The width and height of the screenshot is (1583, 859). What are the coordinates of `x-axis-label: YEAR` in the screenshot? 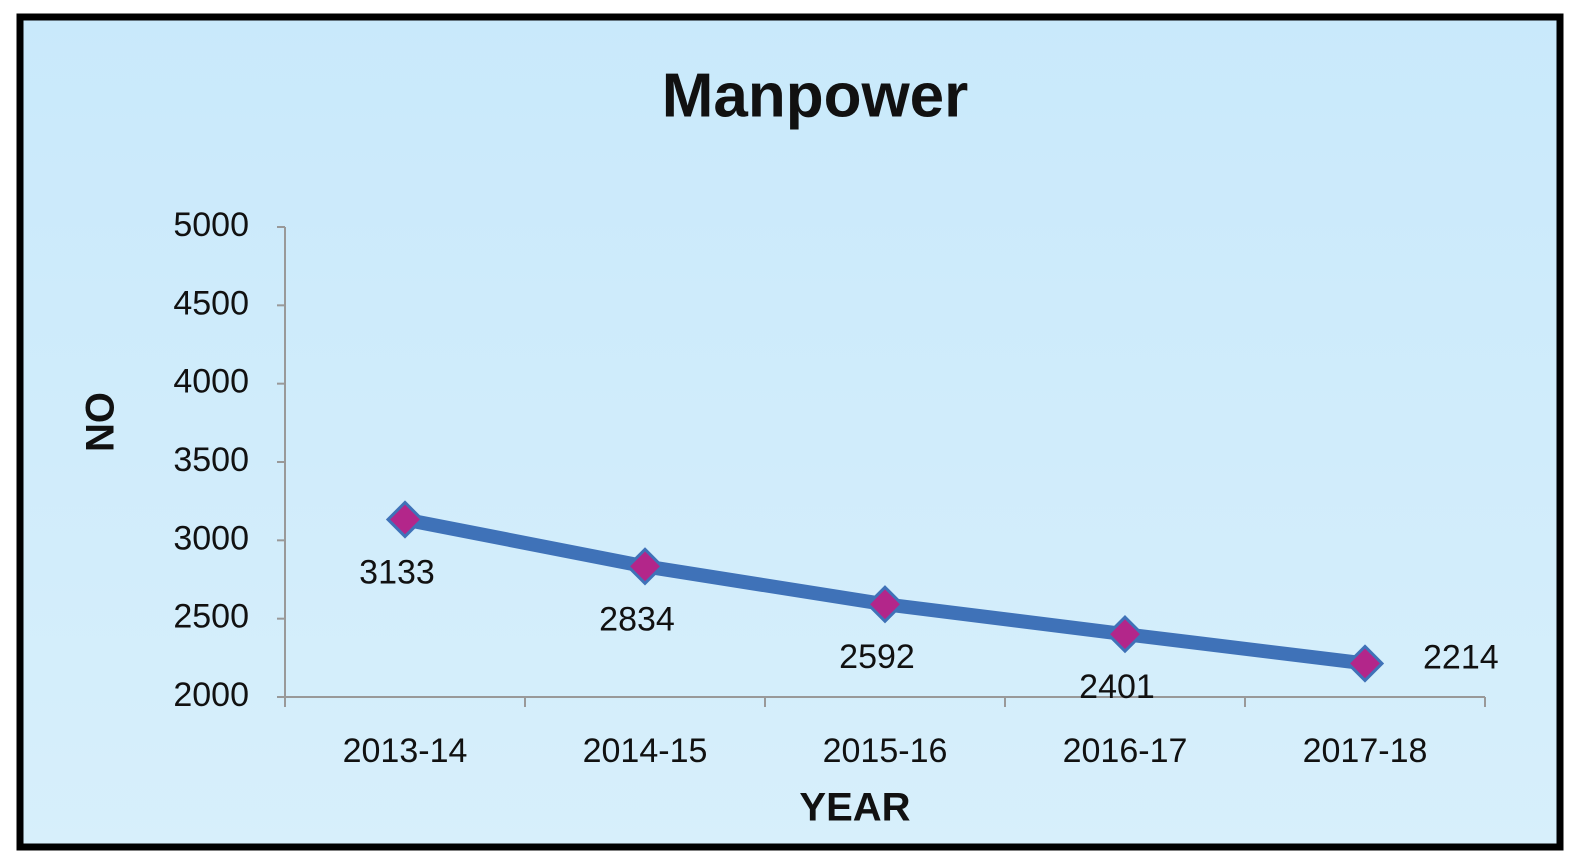 It's located at (854, 808).